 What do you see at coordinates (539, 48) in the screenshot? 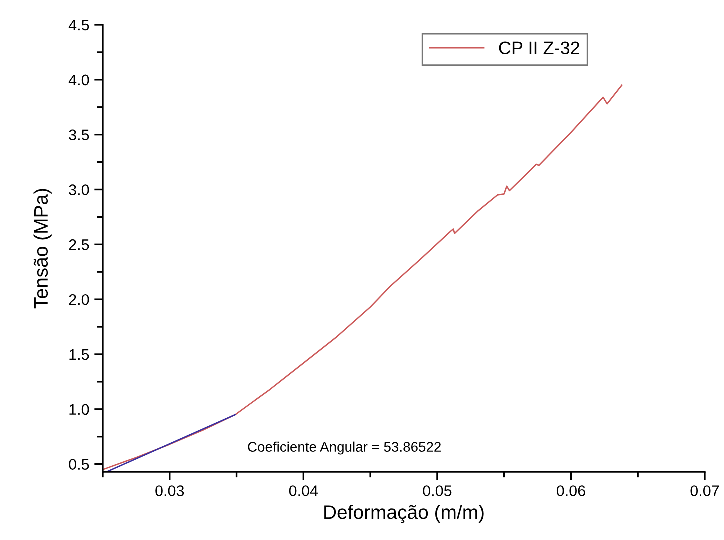
I see `legend-label: CP II Z-32` at bounding box center [539, 48].